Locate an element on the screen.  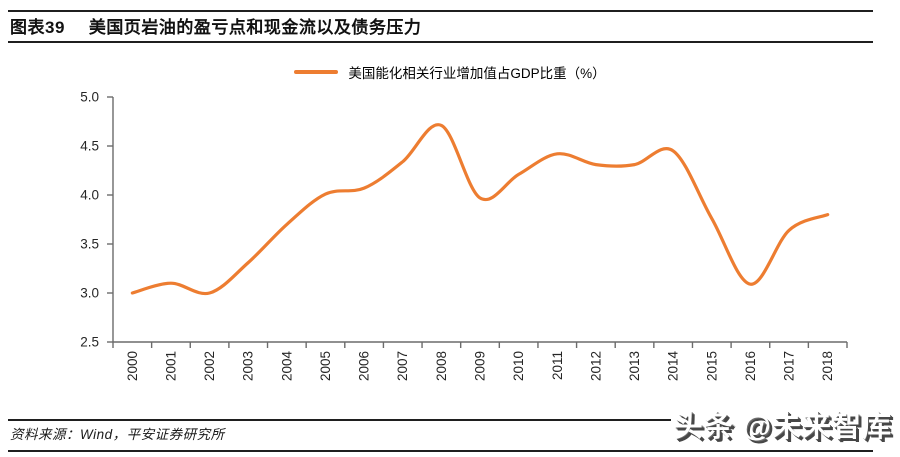
x-tick-label: 2006 is located at coordinates (364, 366).